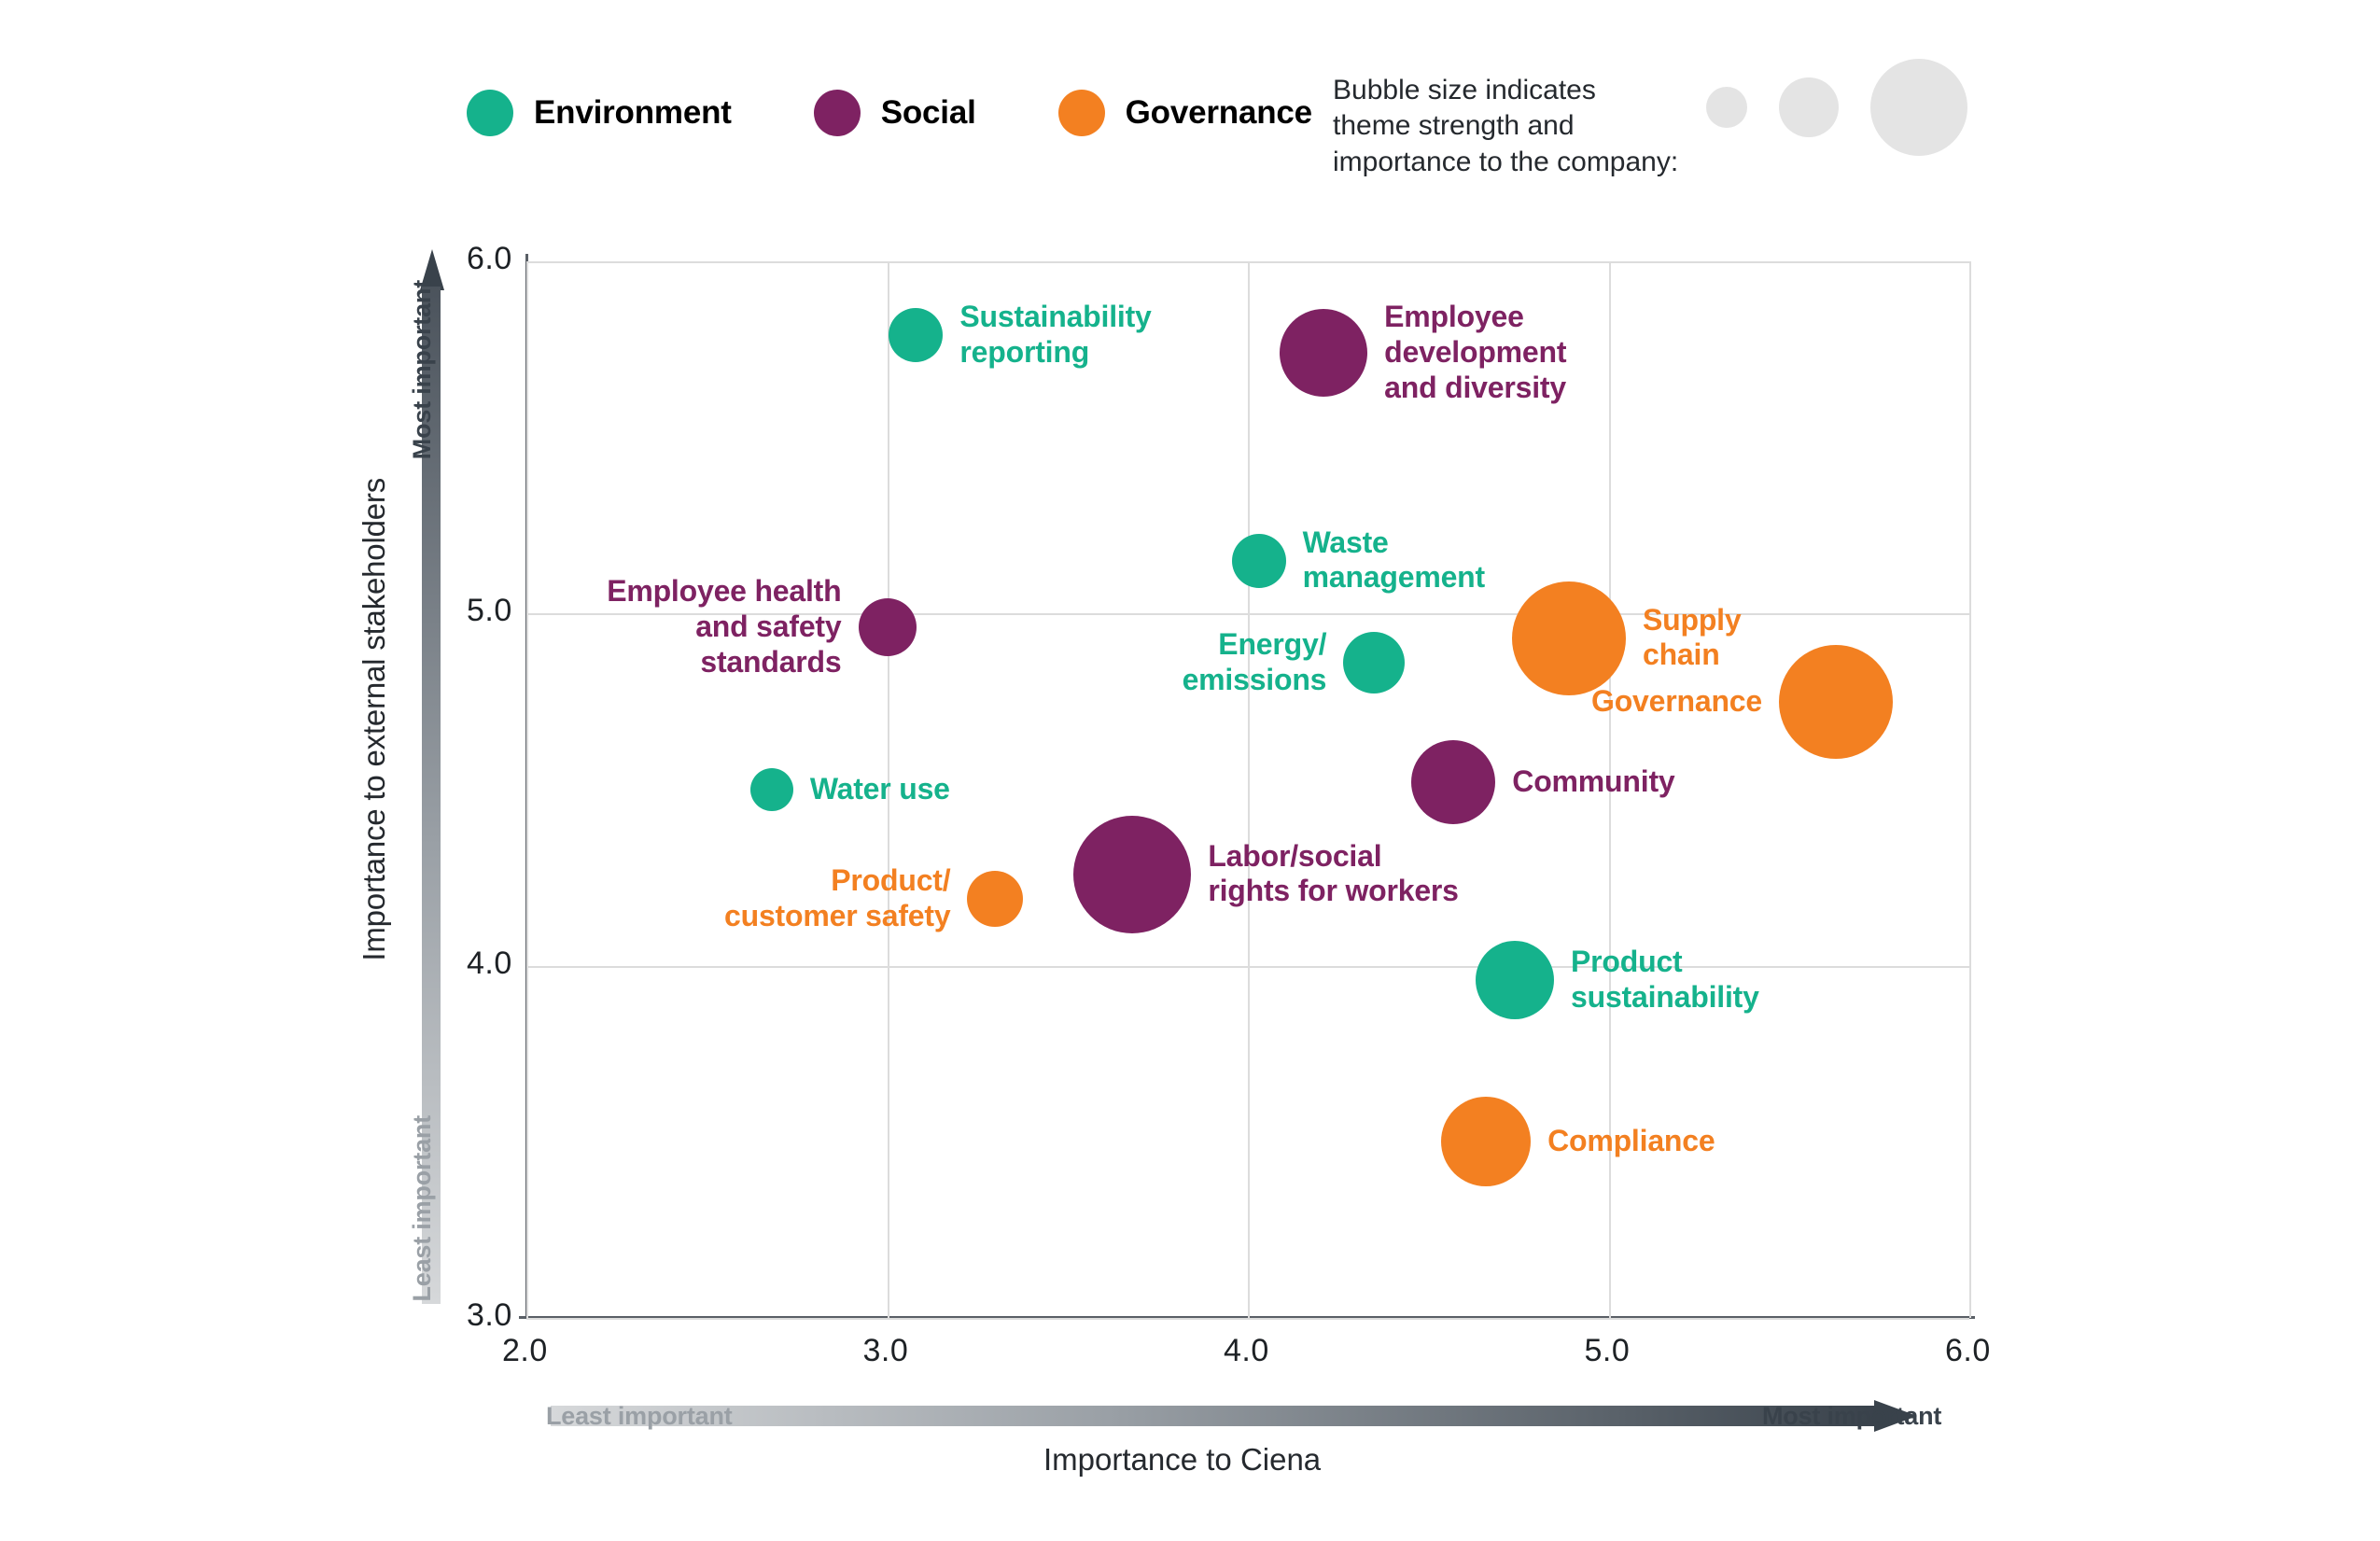 This screenshot has height=1541, width=2380. I want to click on x-tick-label: 4.0, so click(1246, 1350).